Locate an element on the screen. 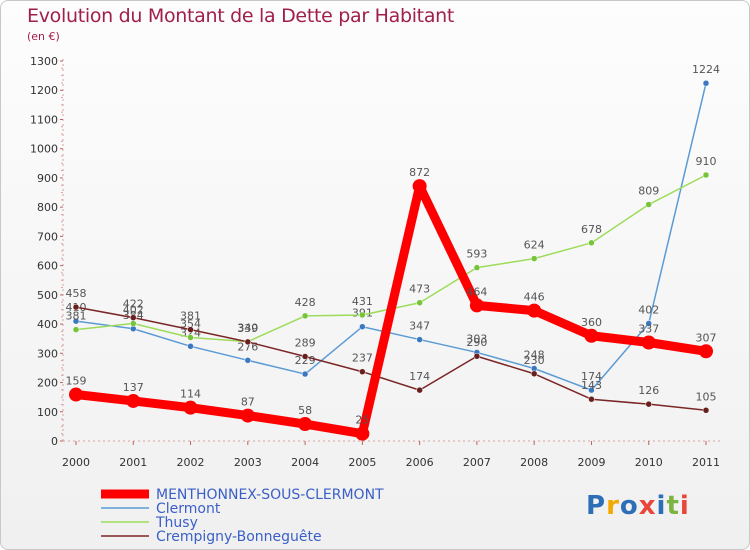 The width and height of the screenshot is (750, 550). y-tick-label: 800 is located at coordinates (47, 207).